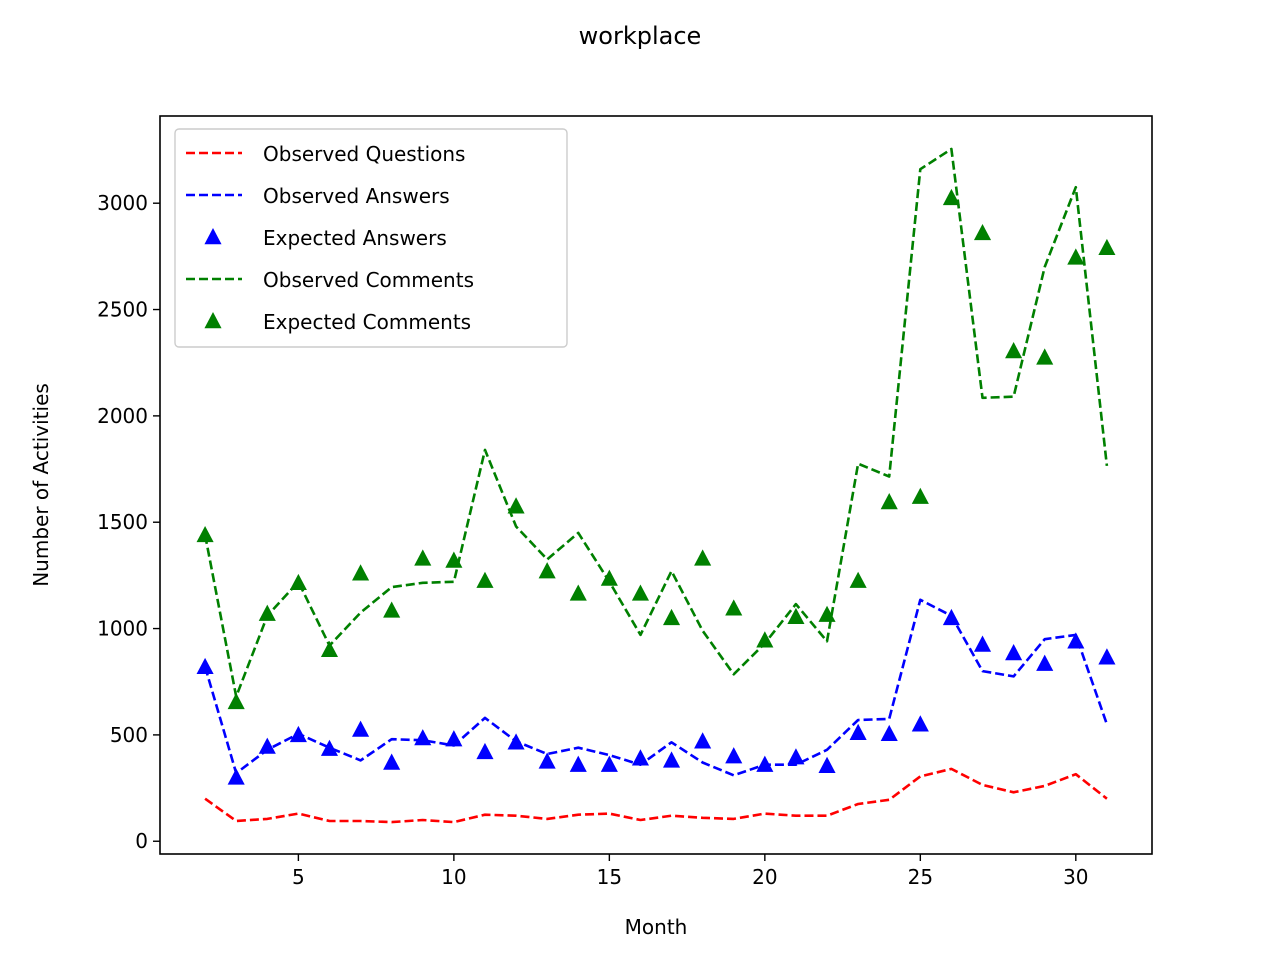 The width and height of the screenshot is (1280, 960). Describe the element at coordinates (41, 485) in the screenshot. I see `y-axis-label: Number of Activities` at that location.